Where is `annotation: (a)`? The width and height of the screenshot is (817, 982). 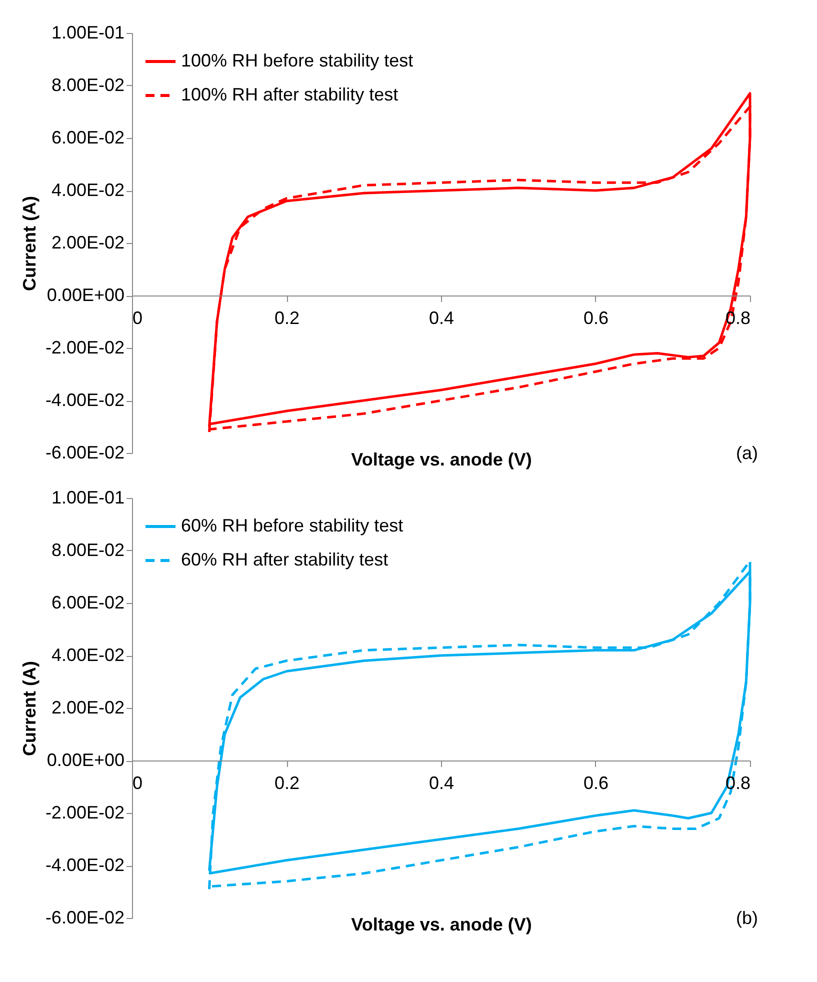
annotation: (a) is located at coordinates (747, 453).